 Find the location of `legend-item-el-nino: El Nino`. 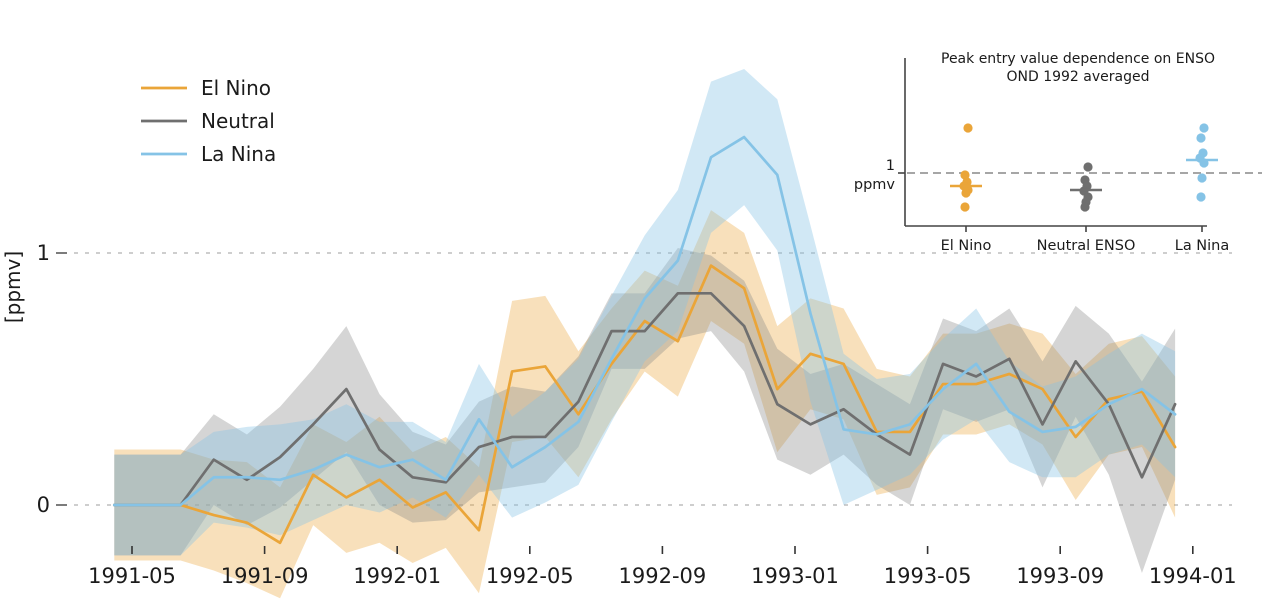

legend-item-el-nino: El Nino is located at coordinates (206, 88).